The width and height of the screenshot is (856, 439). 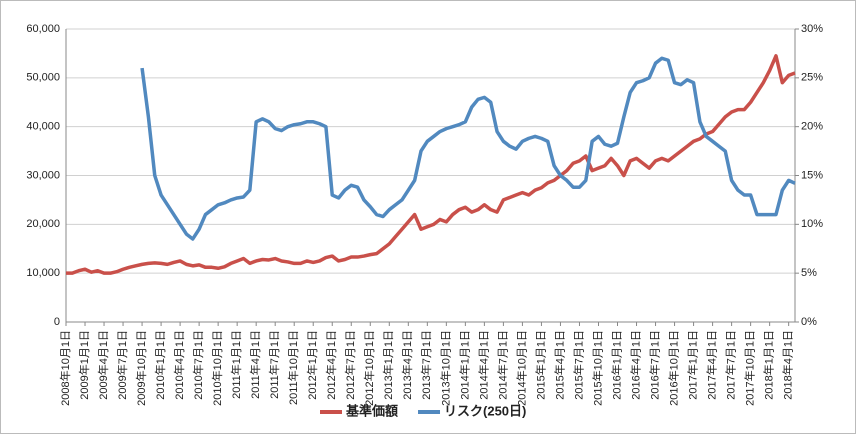 What do you see at coordinates (65, 368) in the screenshot?
I see `x-tick-label: 2008年10月1日` at bounding box center [65, 368].